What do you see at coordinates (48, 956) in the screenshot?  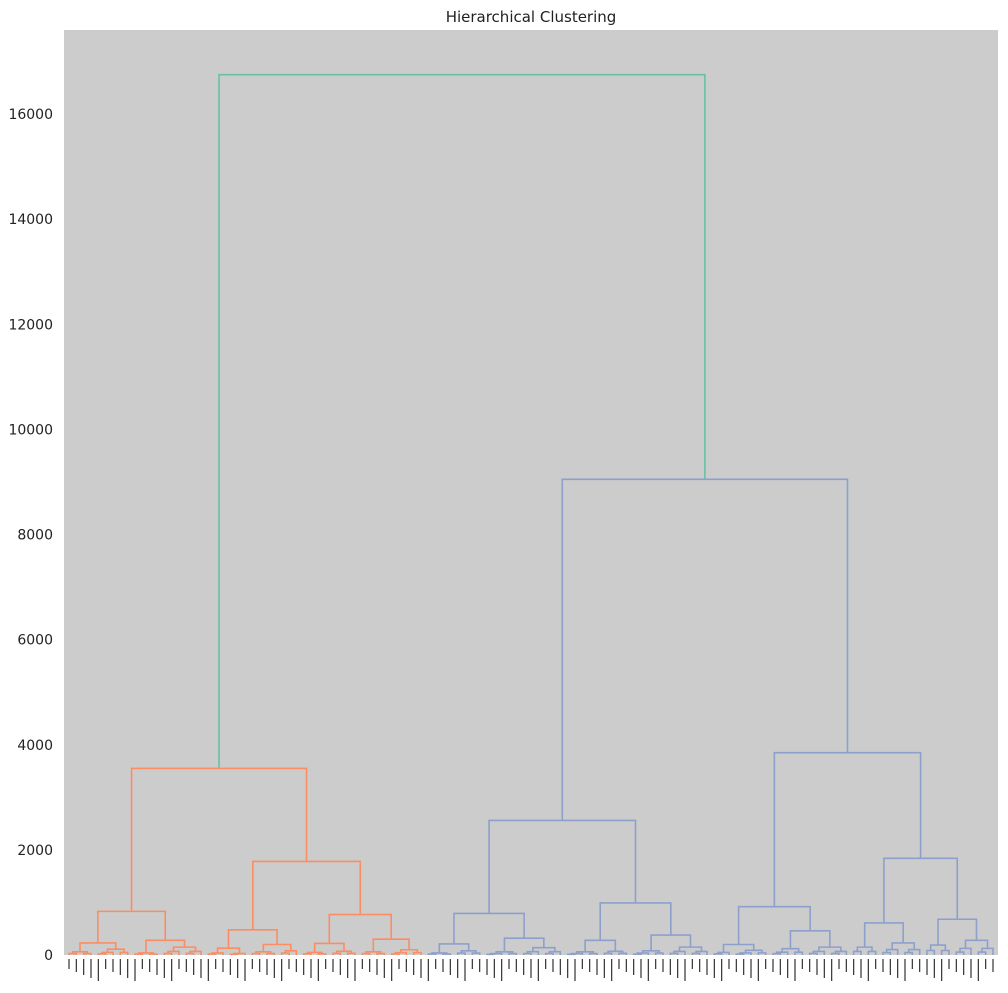 I see `y-tick-label: 0` at bounding box center [48, 956].